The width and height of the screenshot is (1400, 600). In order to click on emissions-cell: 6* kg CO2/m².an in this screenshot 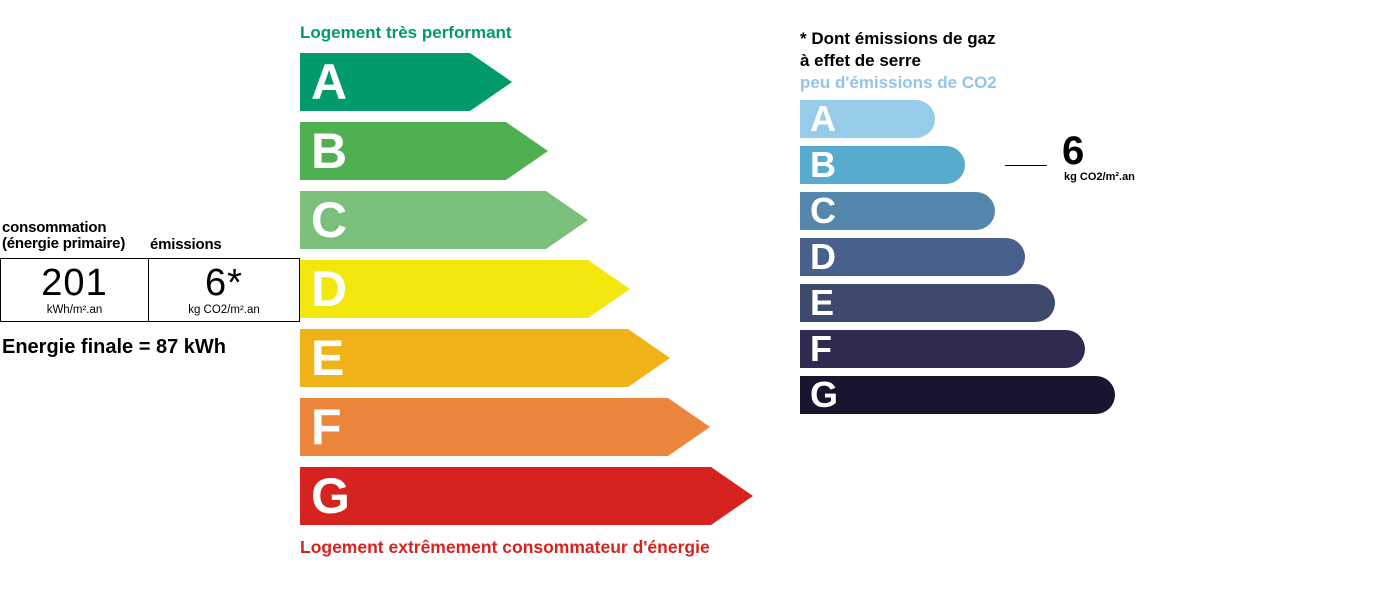, I will do `click(224, 290)`.